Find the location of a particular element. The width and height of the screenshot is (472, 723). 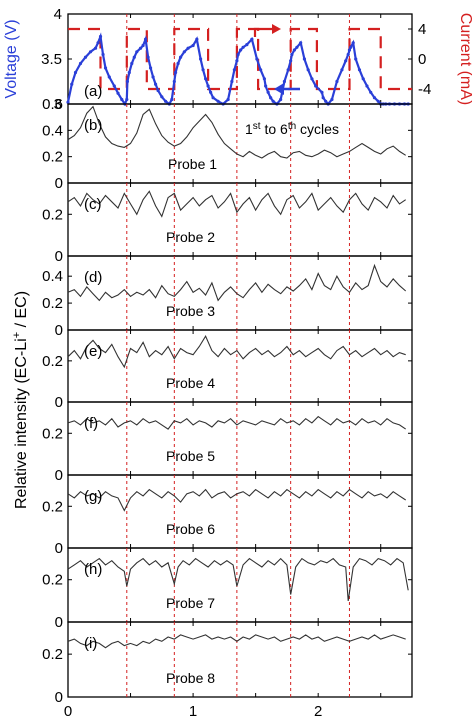

panel-d: 0 0.2 0.4 Probe 3 (d) is located at coordinates (227, 297).